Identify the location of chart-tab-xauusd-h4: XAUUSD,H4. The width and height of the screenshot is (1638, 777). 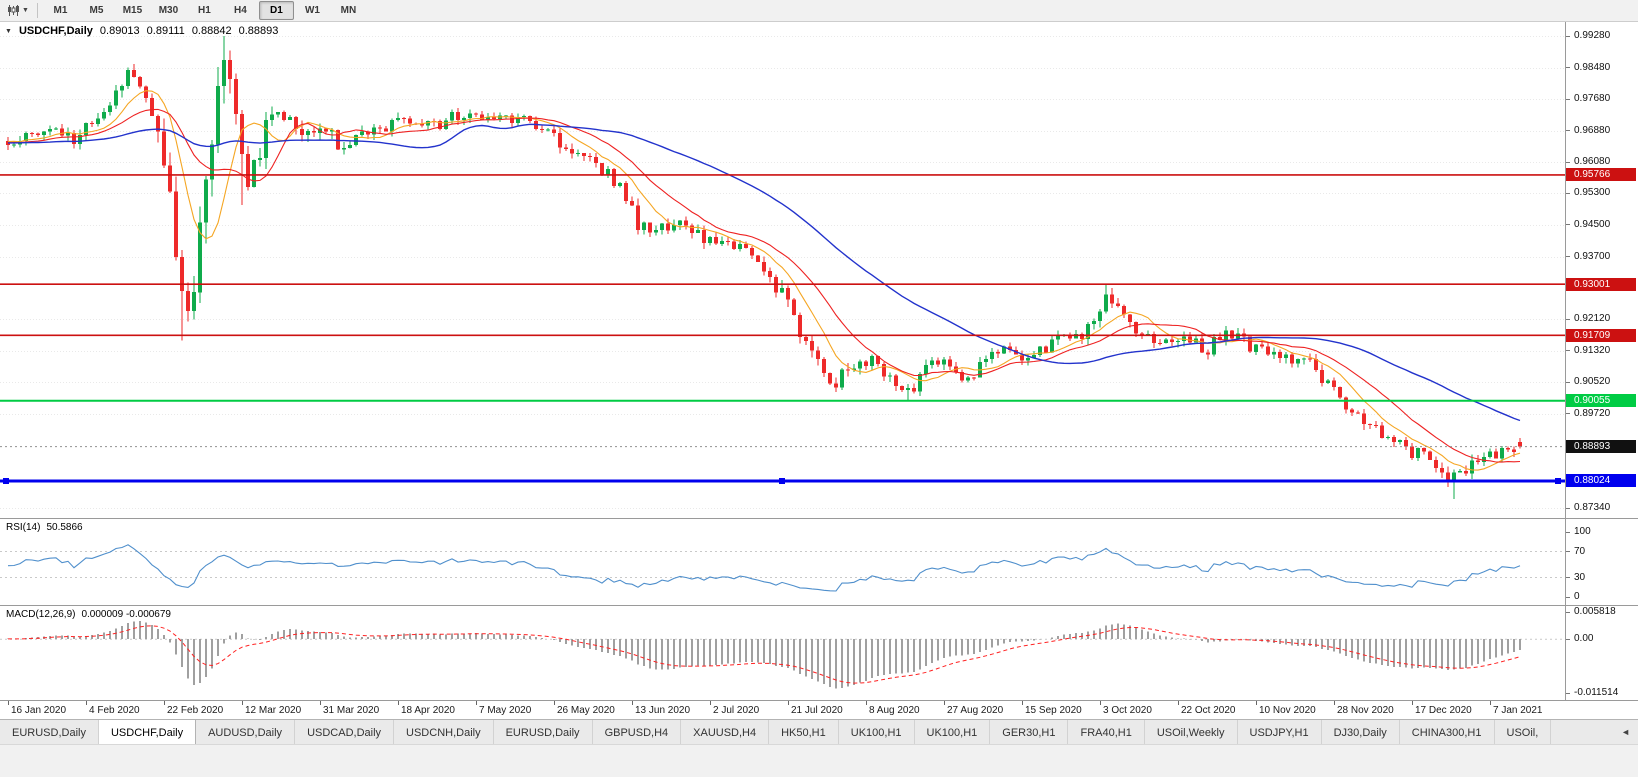
(725, 732).